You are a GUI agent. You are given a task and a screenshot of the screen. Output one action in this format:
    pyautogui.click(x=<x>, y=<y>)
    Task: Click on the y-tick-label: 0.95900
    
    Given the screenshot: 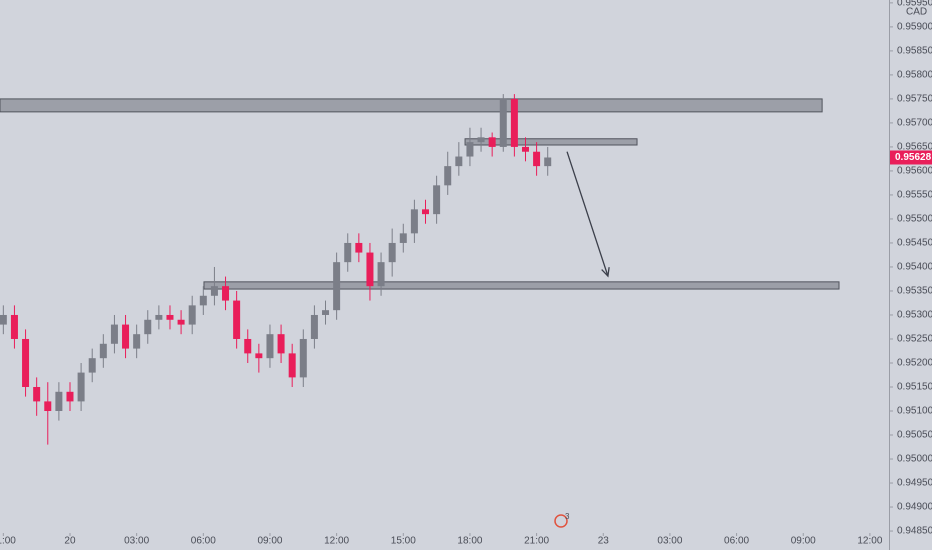 What is the action you would take?
    pyautogui.click(x=914, y=27)
    